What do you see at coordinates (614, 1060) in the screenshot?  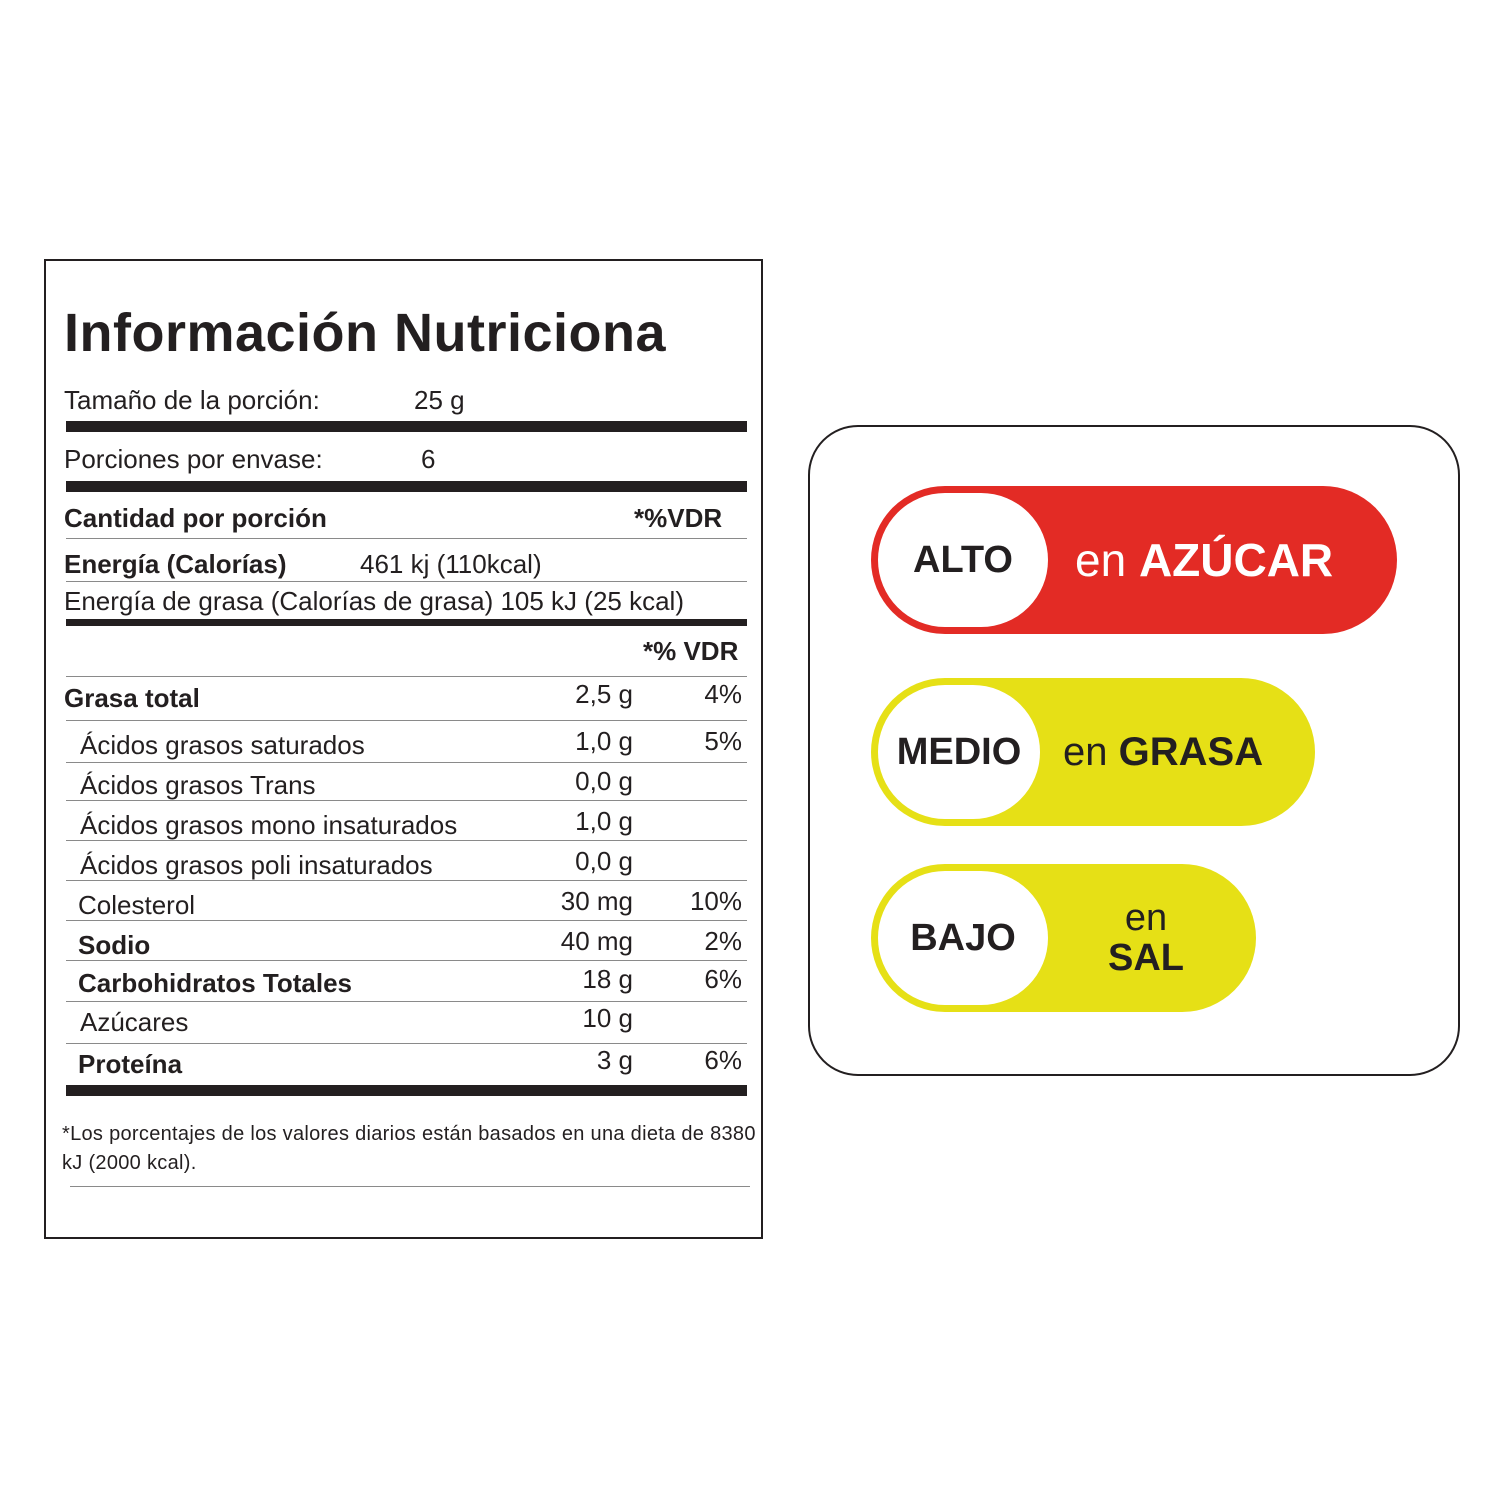 I see `nutrient-value: 3 g` at bounding box center [614, 1060].